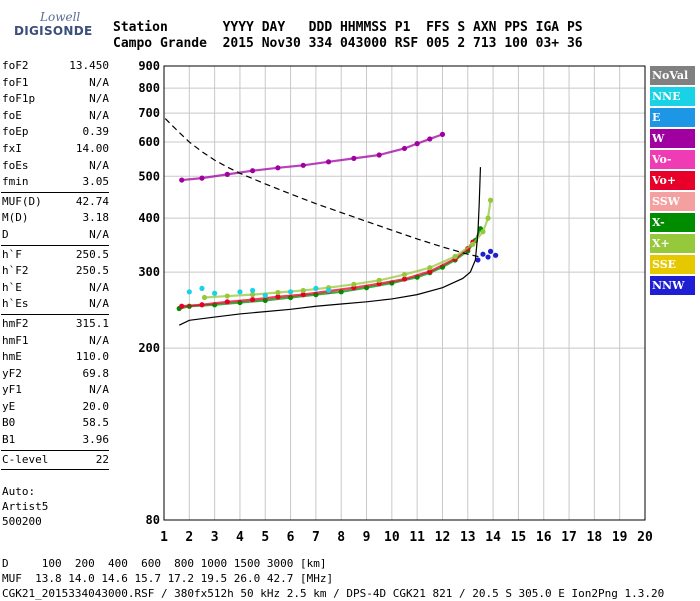 The width and height of the screenshot is (700, 601). I want to click on legend-item-vo-: Vo+, so click(672, 180).